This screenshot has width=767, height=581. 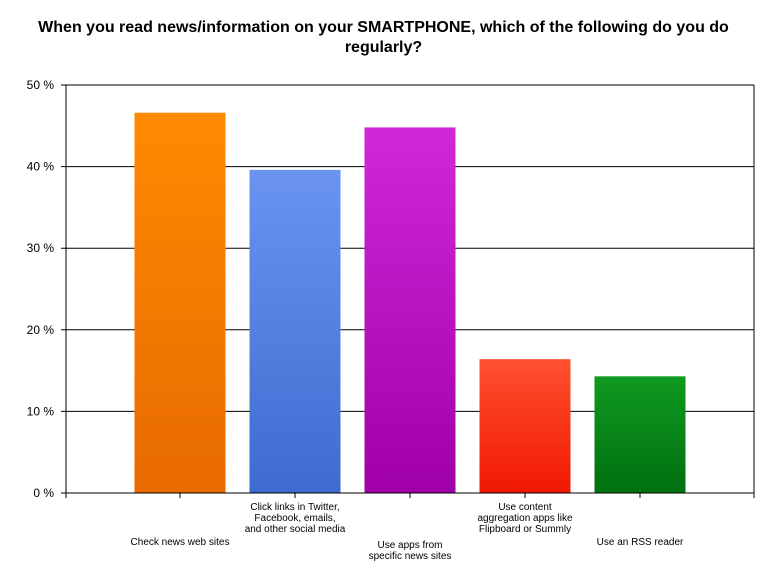 What do you see at coordinates (41, 167) in the screenshot?
I see `y-tick-label-40: 40 %` at bounding box center [41, 167].